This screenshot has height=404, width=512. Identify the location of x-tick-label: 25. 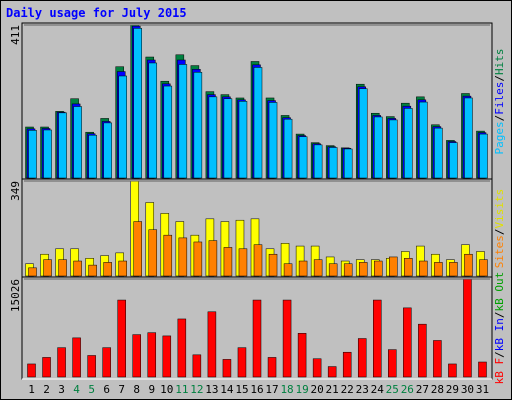
(392, 389).